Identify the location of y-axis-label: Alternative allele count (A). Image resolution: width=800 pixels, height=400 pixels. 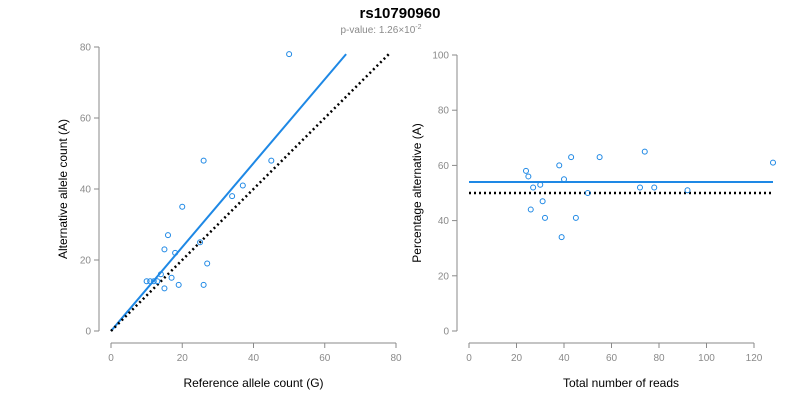
(63, 189).